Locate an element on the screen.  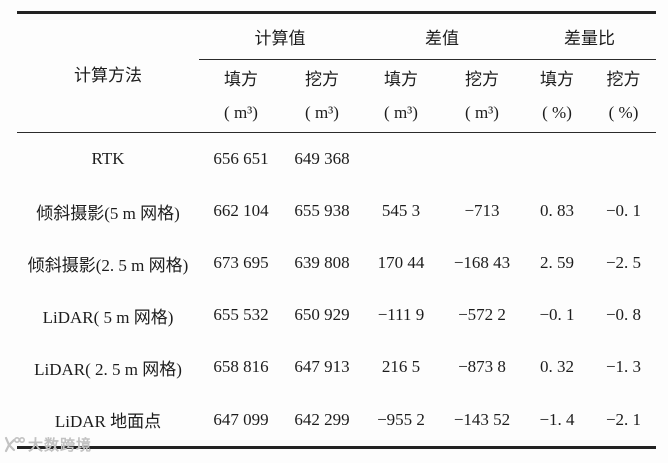
method-column-header: 计算方法 is located at coordinates (108, 72).